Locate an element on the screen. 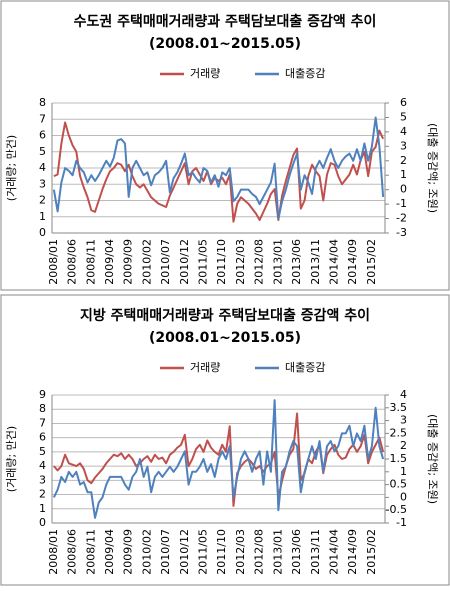  chart-title: 수도권 주택매매거래량과 주택담보대출 증감액 추이 is located at coordinates (225, 21).